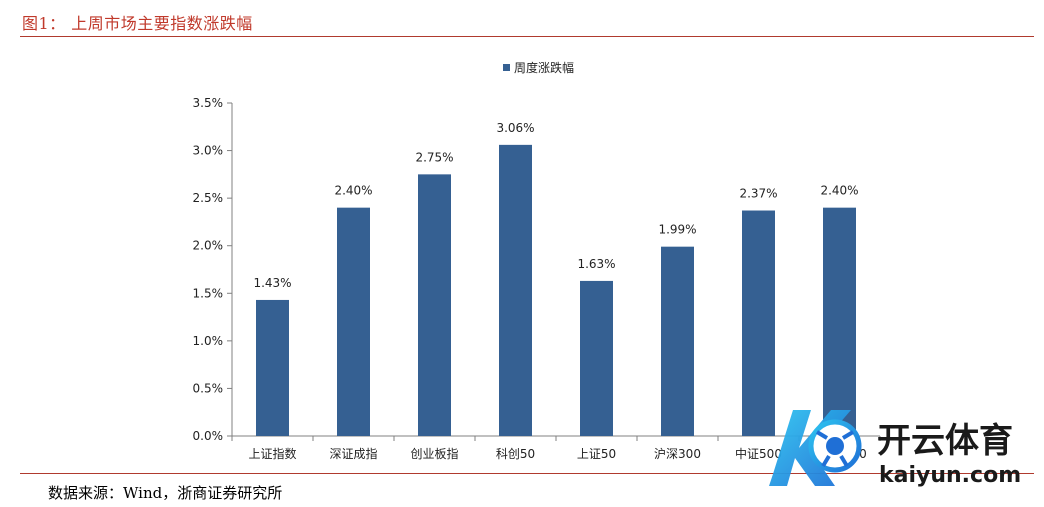 This screenshot has width=1044, height=507. I want to click on category-label: 科创50, so click(515, 454).